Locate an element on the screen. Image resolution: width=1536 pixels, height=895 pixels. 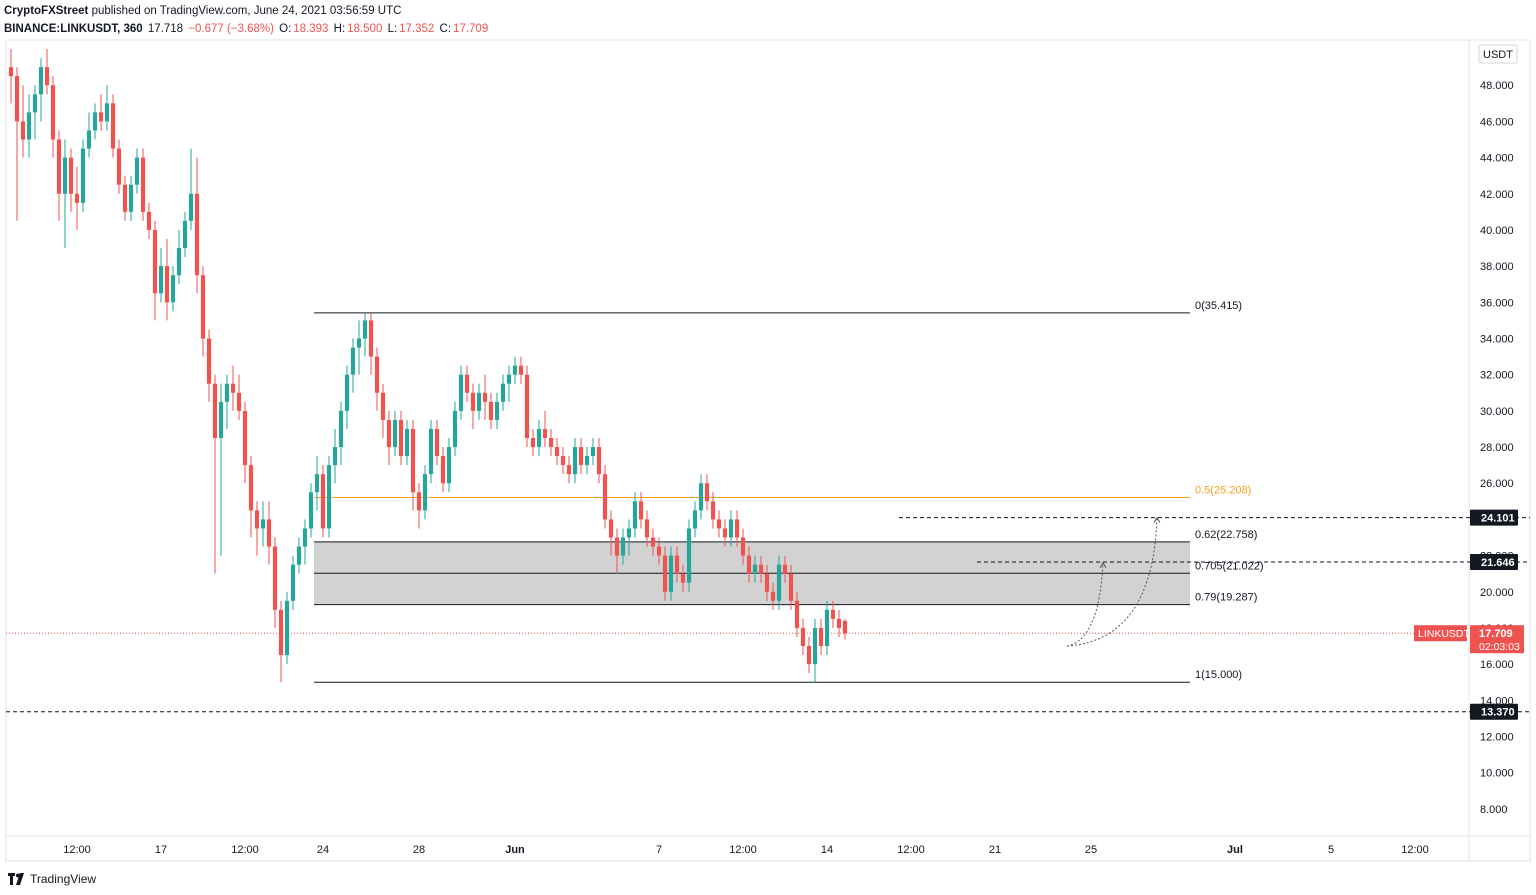
symbol-label: BINANCE:LINKUSDT, 360 is located at coordinates (73, 29).